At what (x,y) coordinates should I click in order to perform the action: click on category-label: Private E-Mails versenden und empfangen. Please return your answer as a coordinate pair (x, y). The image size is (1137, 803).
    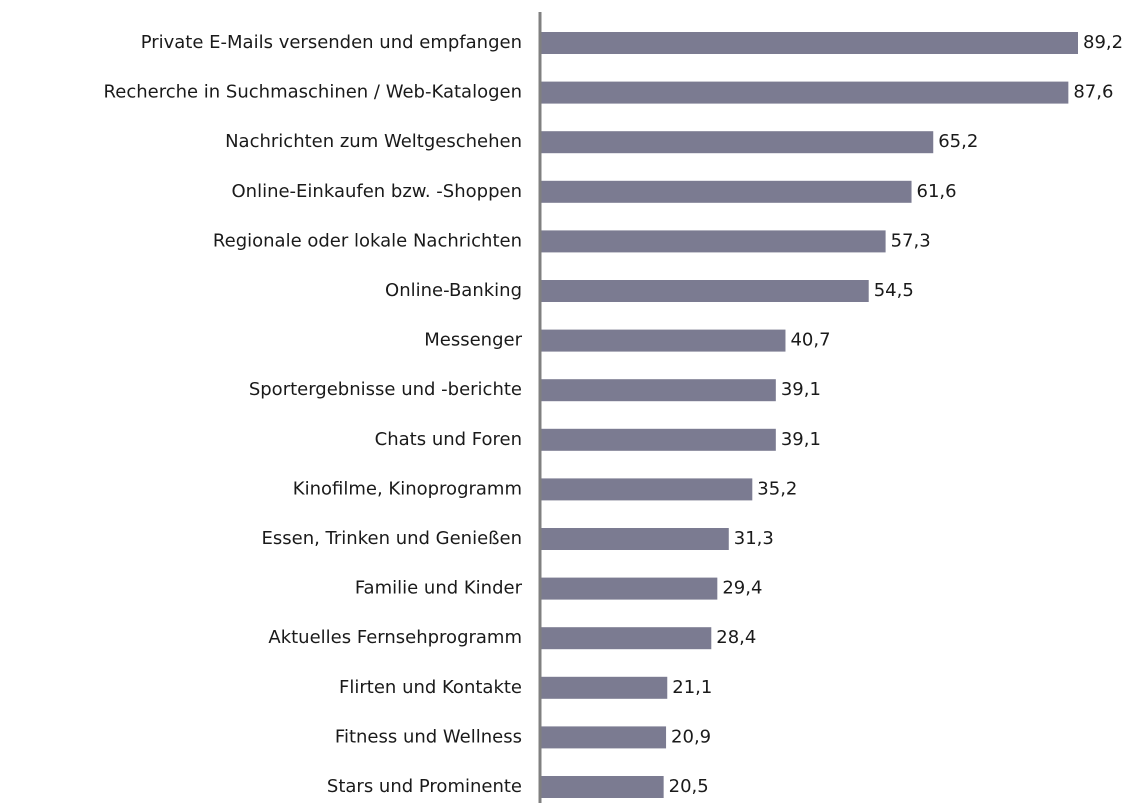
    Looking at the image, I should click on (331, 42).